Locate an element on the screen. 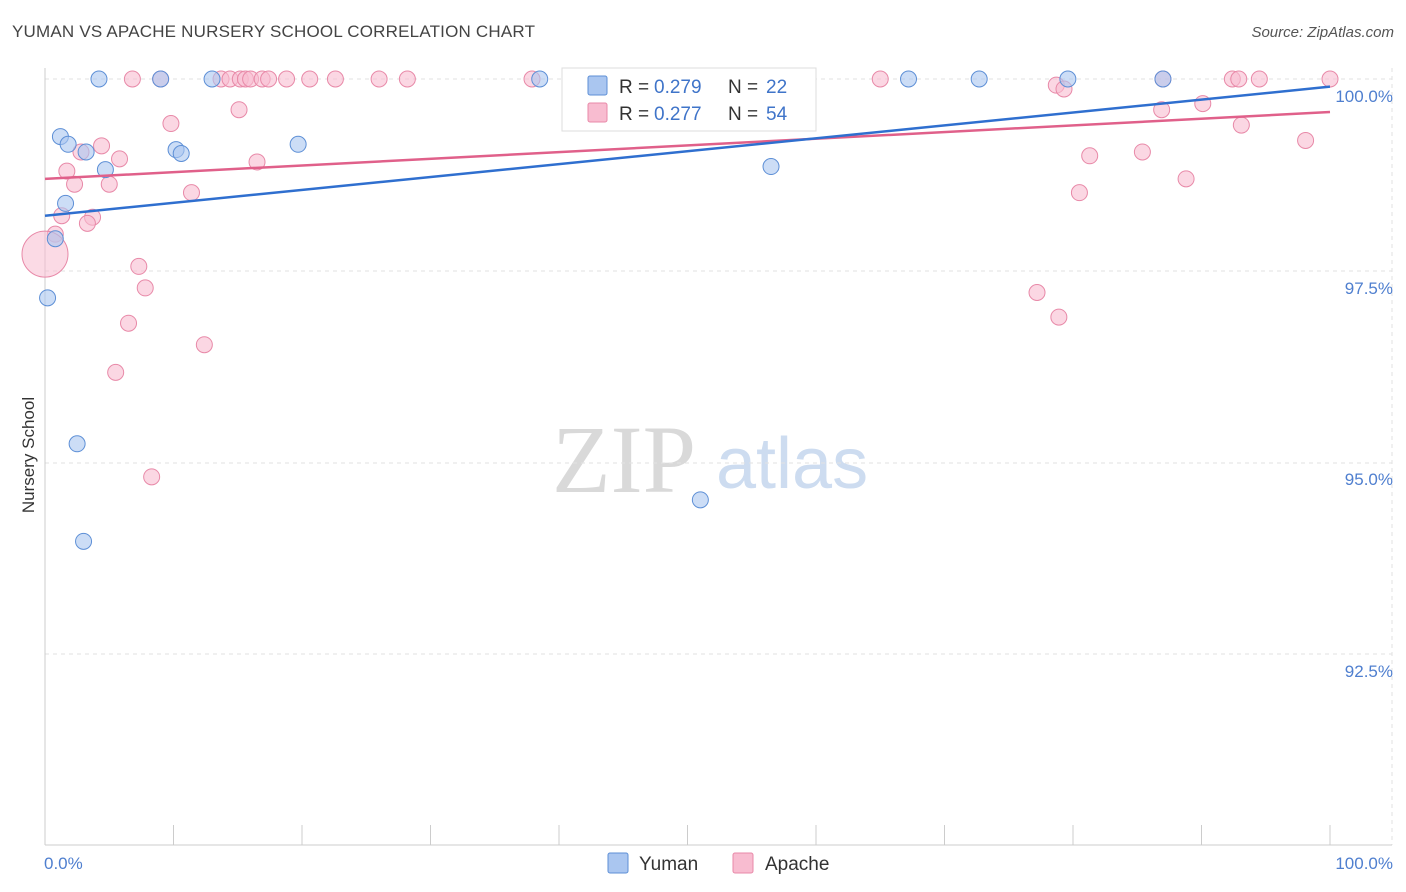 This screenshot has height=892, width=1406. series-legend: Yuman Apache is located at coordinates (718, 863).